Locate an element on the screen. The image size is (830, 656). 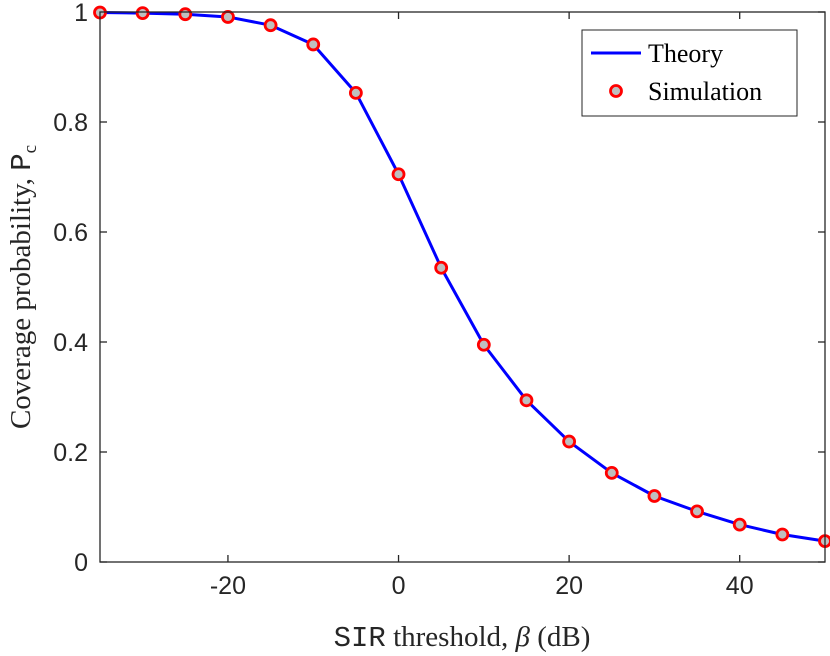
x-axis-label-sir: SIR is located at coordinates (360, 638).